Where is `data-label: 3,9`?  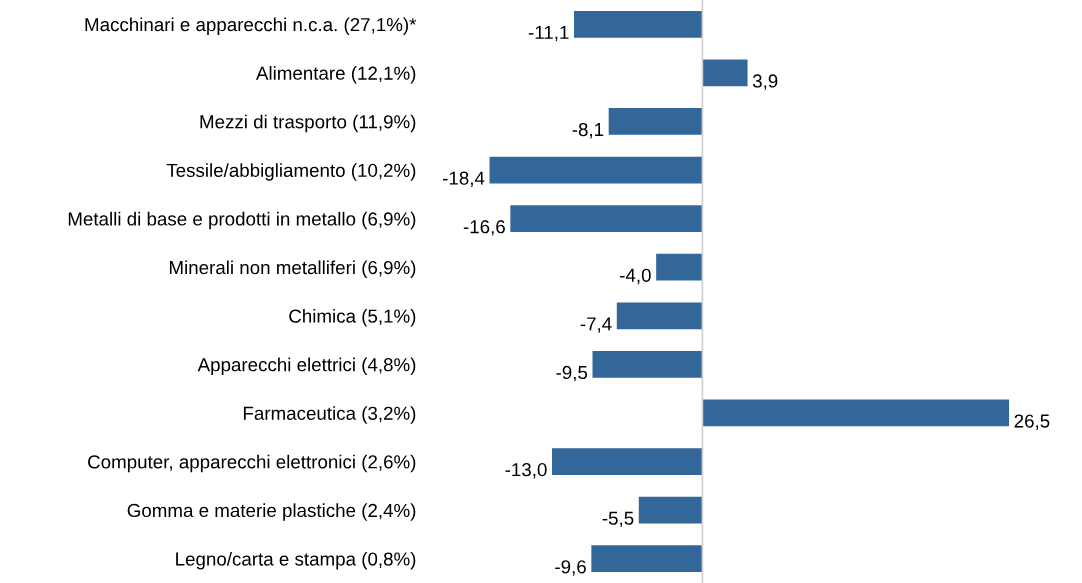 data-label: 3,9 is located at coordinates (765, 82).